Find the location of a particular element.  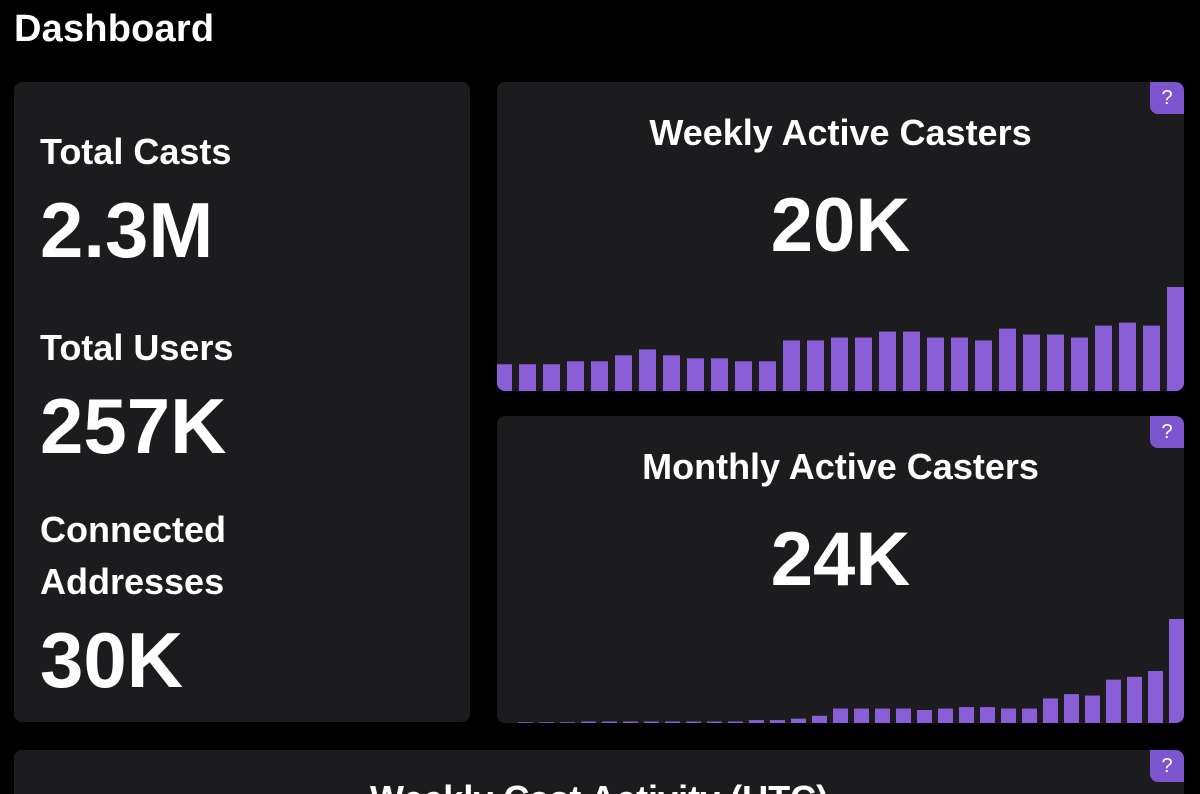

connected-addresses-value: 30K is located at coordinates (112, 660).